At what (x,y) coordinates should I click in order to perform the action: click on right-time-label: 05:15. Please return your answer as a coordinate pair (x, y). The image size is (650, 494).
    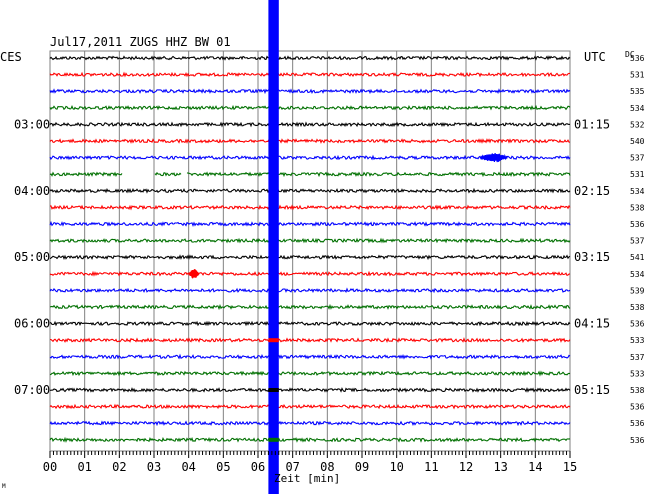
    Looking at the image, I should click on (592, 390).